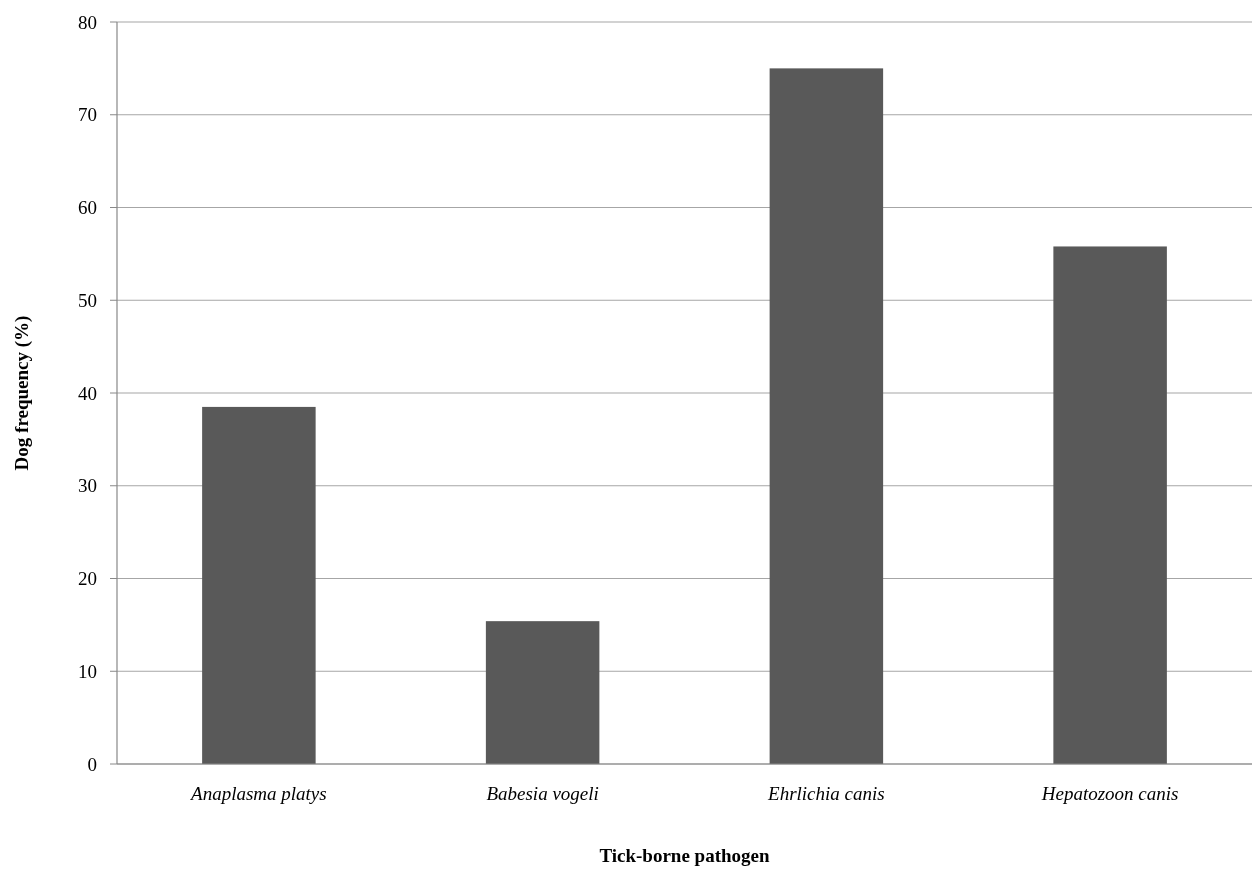  Describe the element at coordinates (87, 208) in the screenshot. I see `y-tick-label: 60` at that location.